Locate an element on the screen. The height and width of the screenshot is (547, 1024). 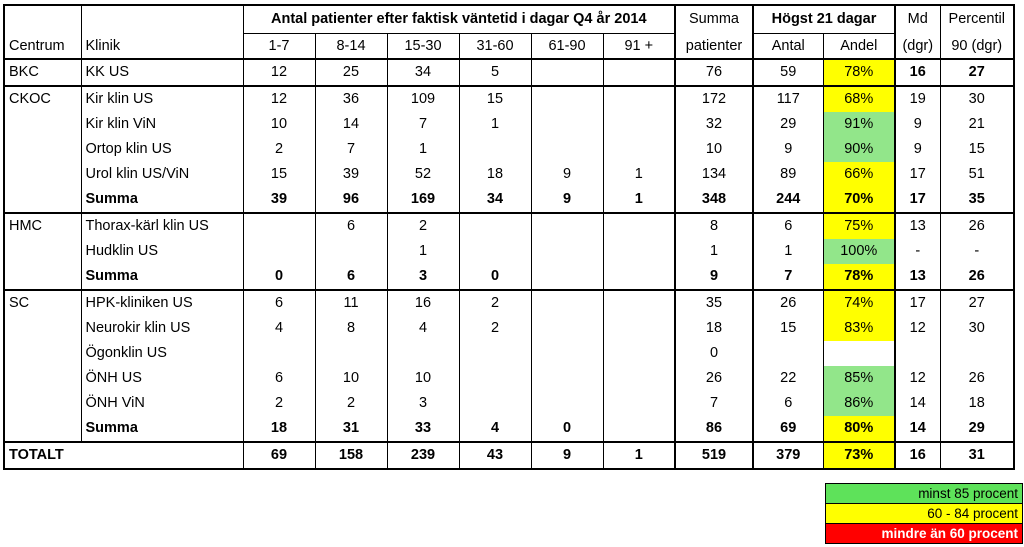
centrum-cell: CKOC is located at coordinates (42, 98).